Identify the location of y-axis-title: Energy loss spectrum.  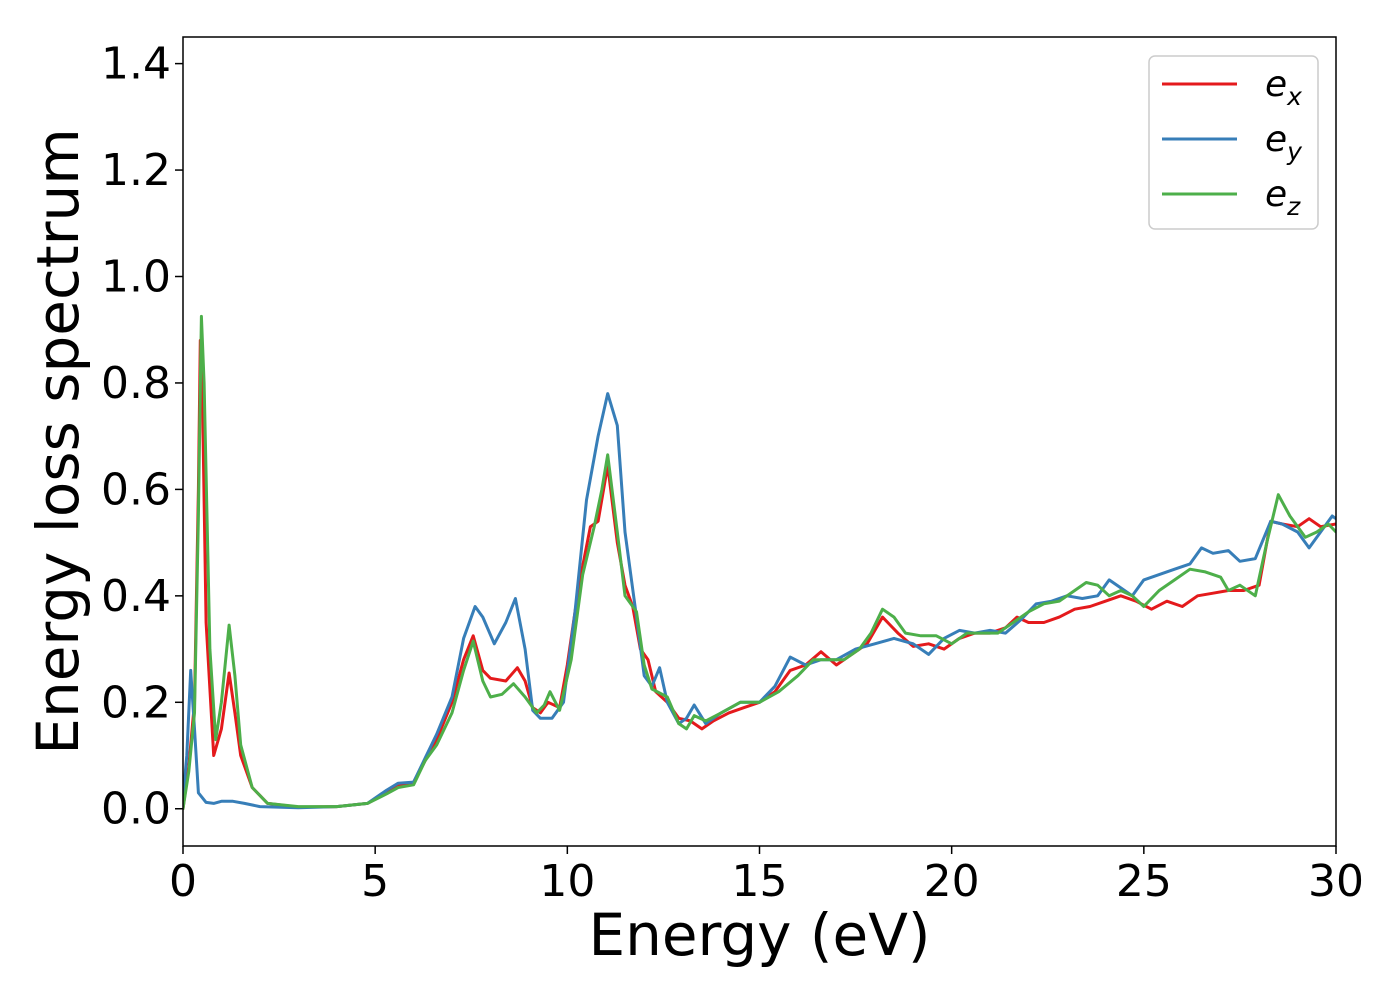
(58, 441).